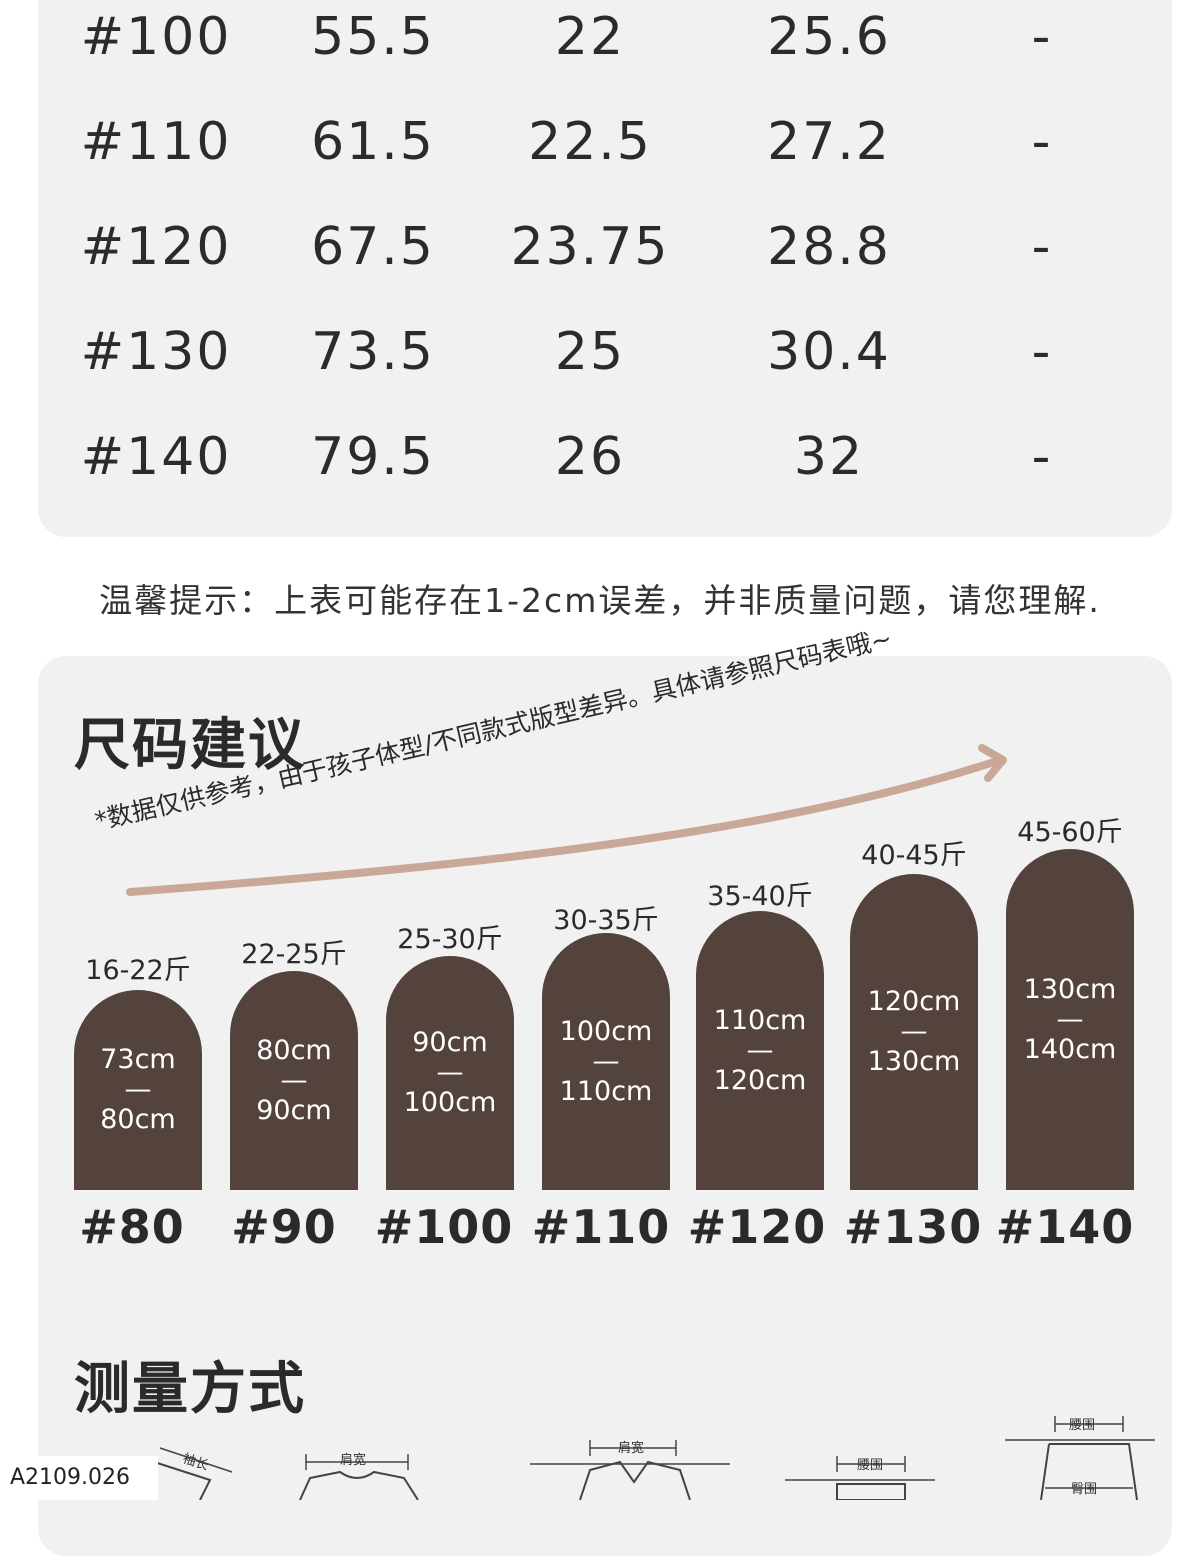  Describe the element at coordinates (444, 1227) in the screenshot. I see `size-label: #100` at that location.